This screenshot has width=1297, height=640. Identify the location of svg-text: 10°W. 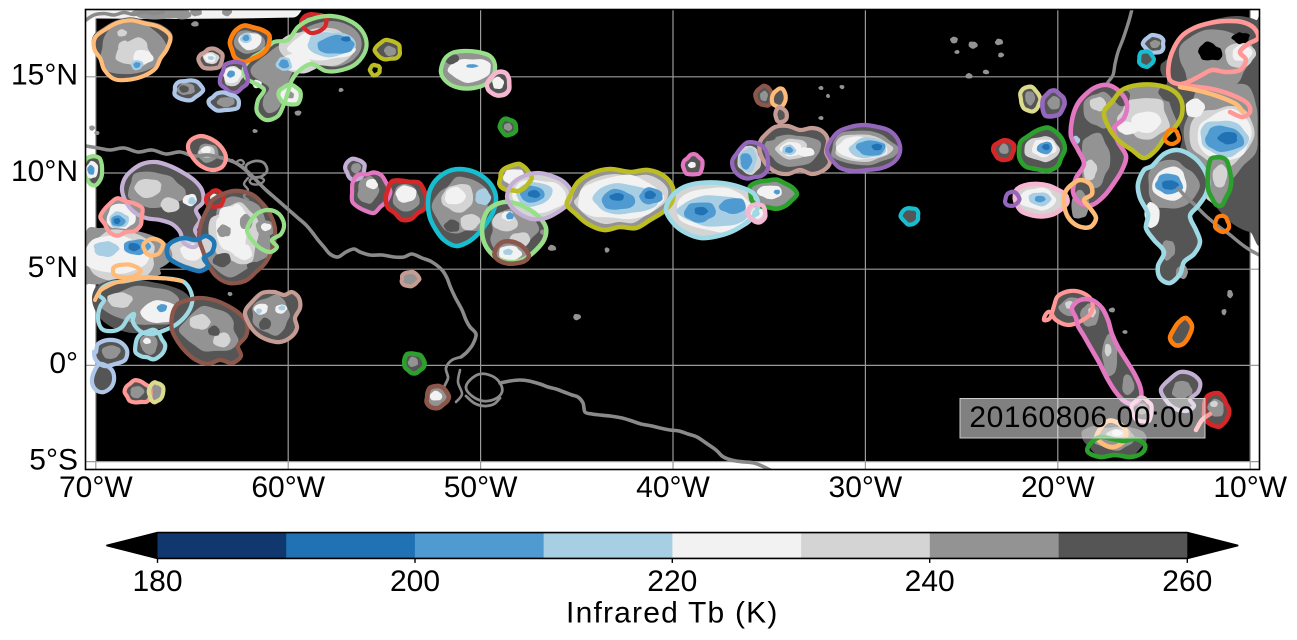
(1250, 487).